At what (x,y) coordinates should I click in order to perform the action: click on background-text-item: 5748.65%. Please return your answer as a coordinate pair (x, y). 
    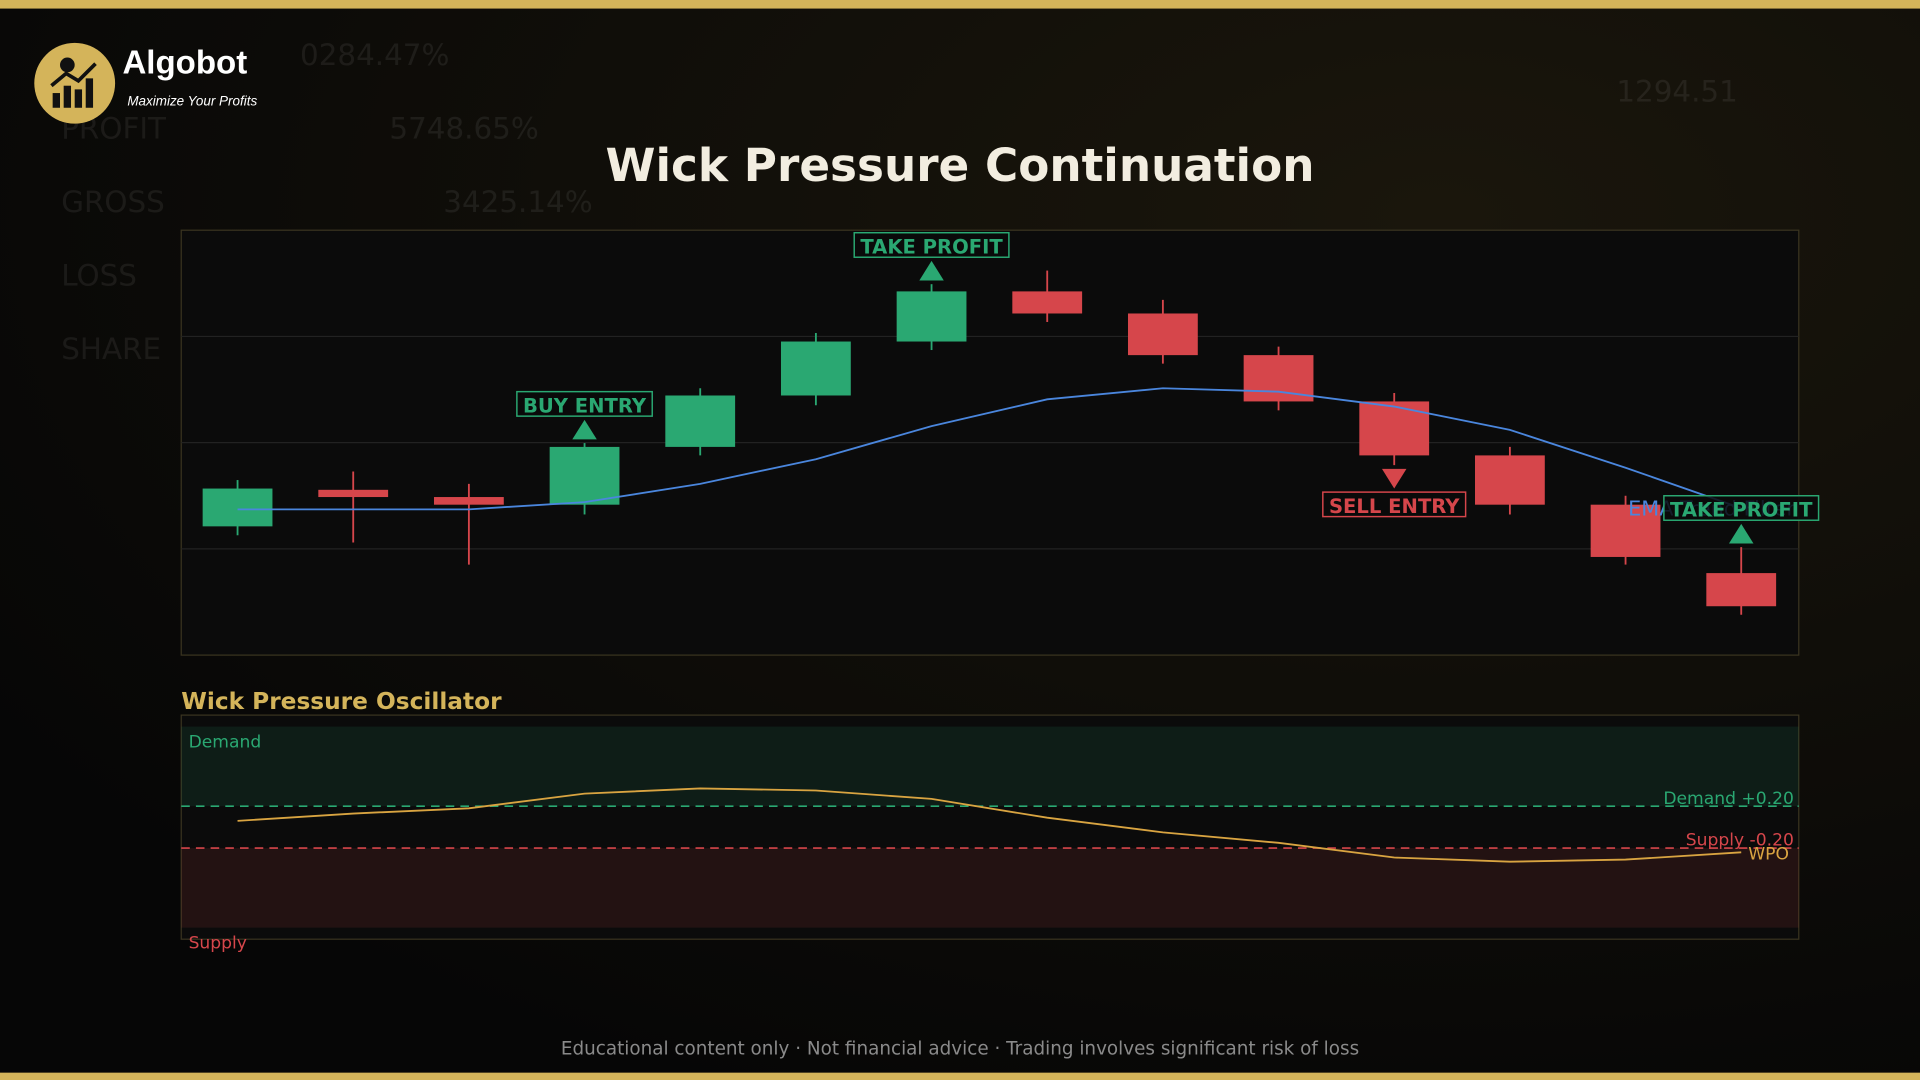
    Looking at the image, I should click on (463, 128).